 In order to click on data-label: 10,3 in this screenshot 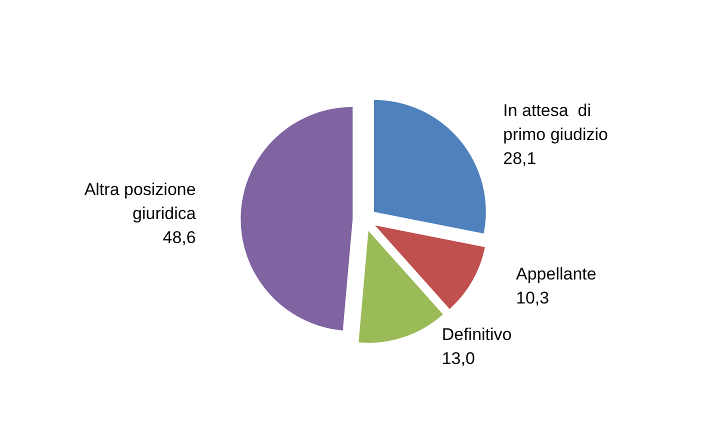, I will do `click(533, 298)`.